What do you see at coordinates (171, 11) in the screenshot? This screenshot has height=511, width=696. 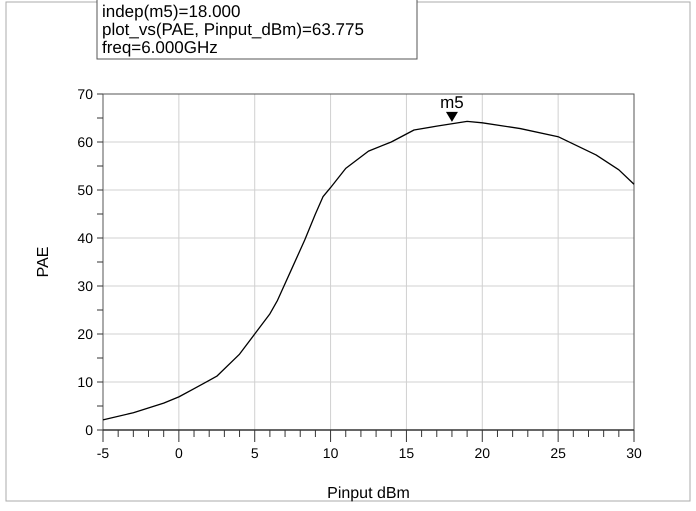 I see `text: indep(m5)=18.000` at bounding box center [171, 11].